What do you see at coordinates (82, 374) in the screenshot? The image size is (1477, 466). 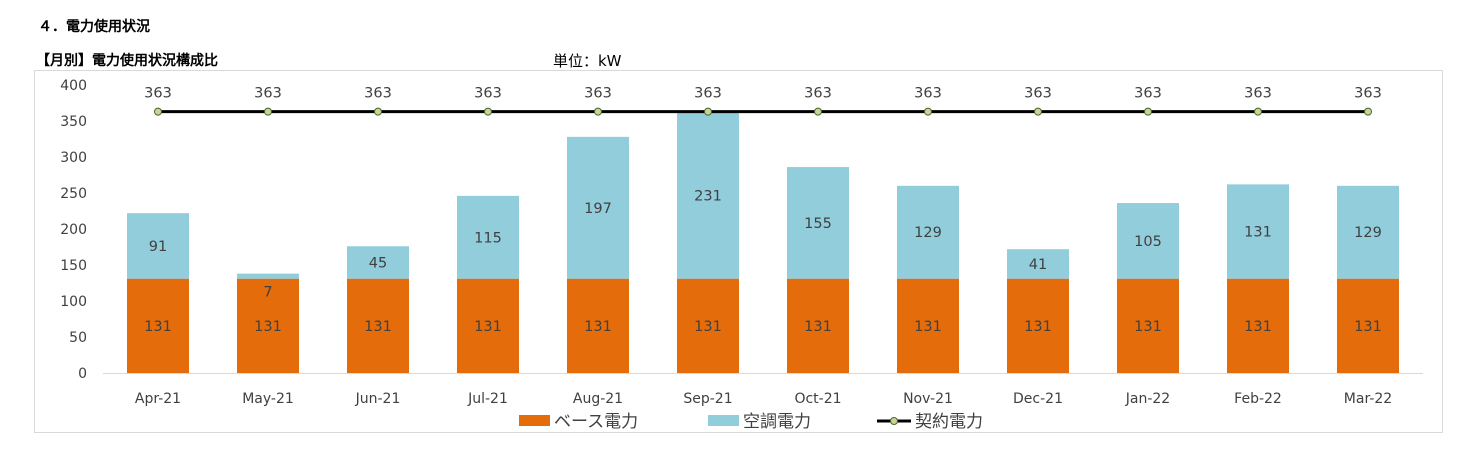 I see `y-tick-label: 0` at bounding box center [82, 374].